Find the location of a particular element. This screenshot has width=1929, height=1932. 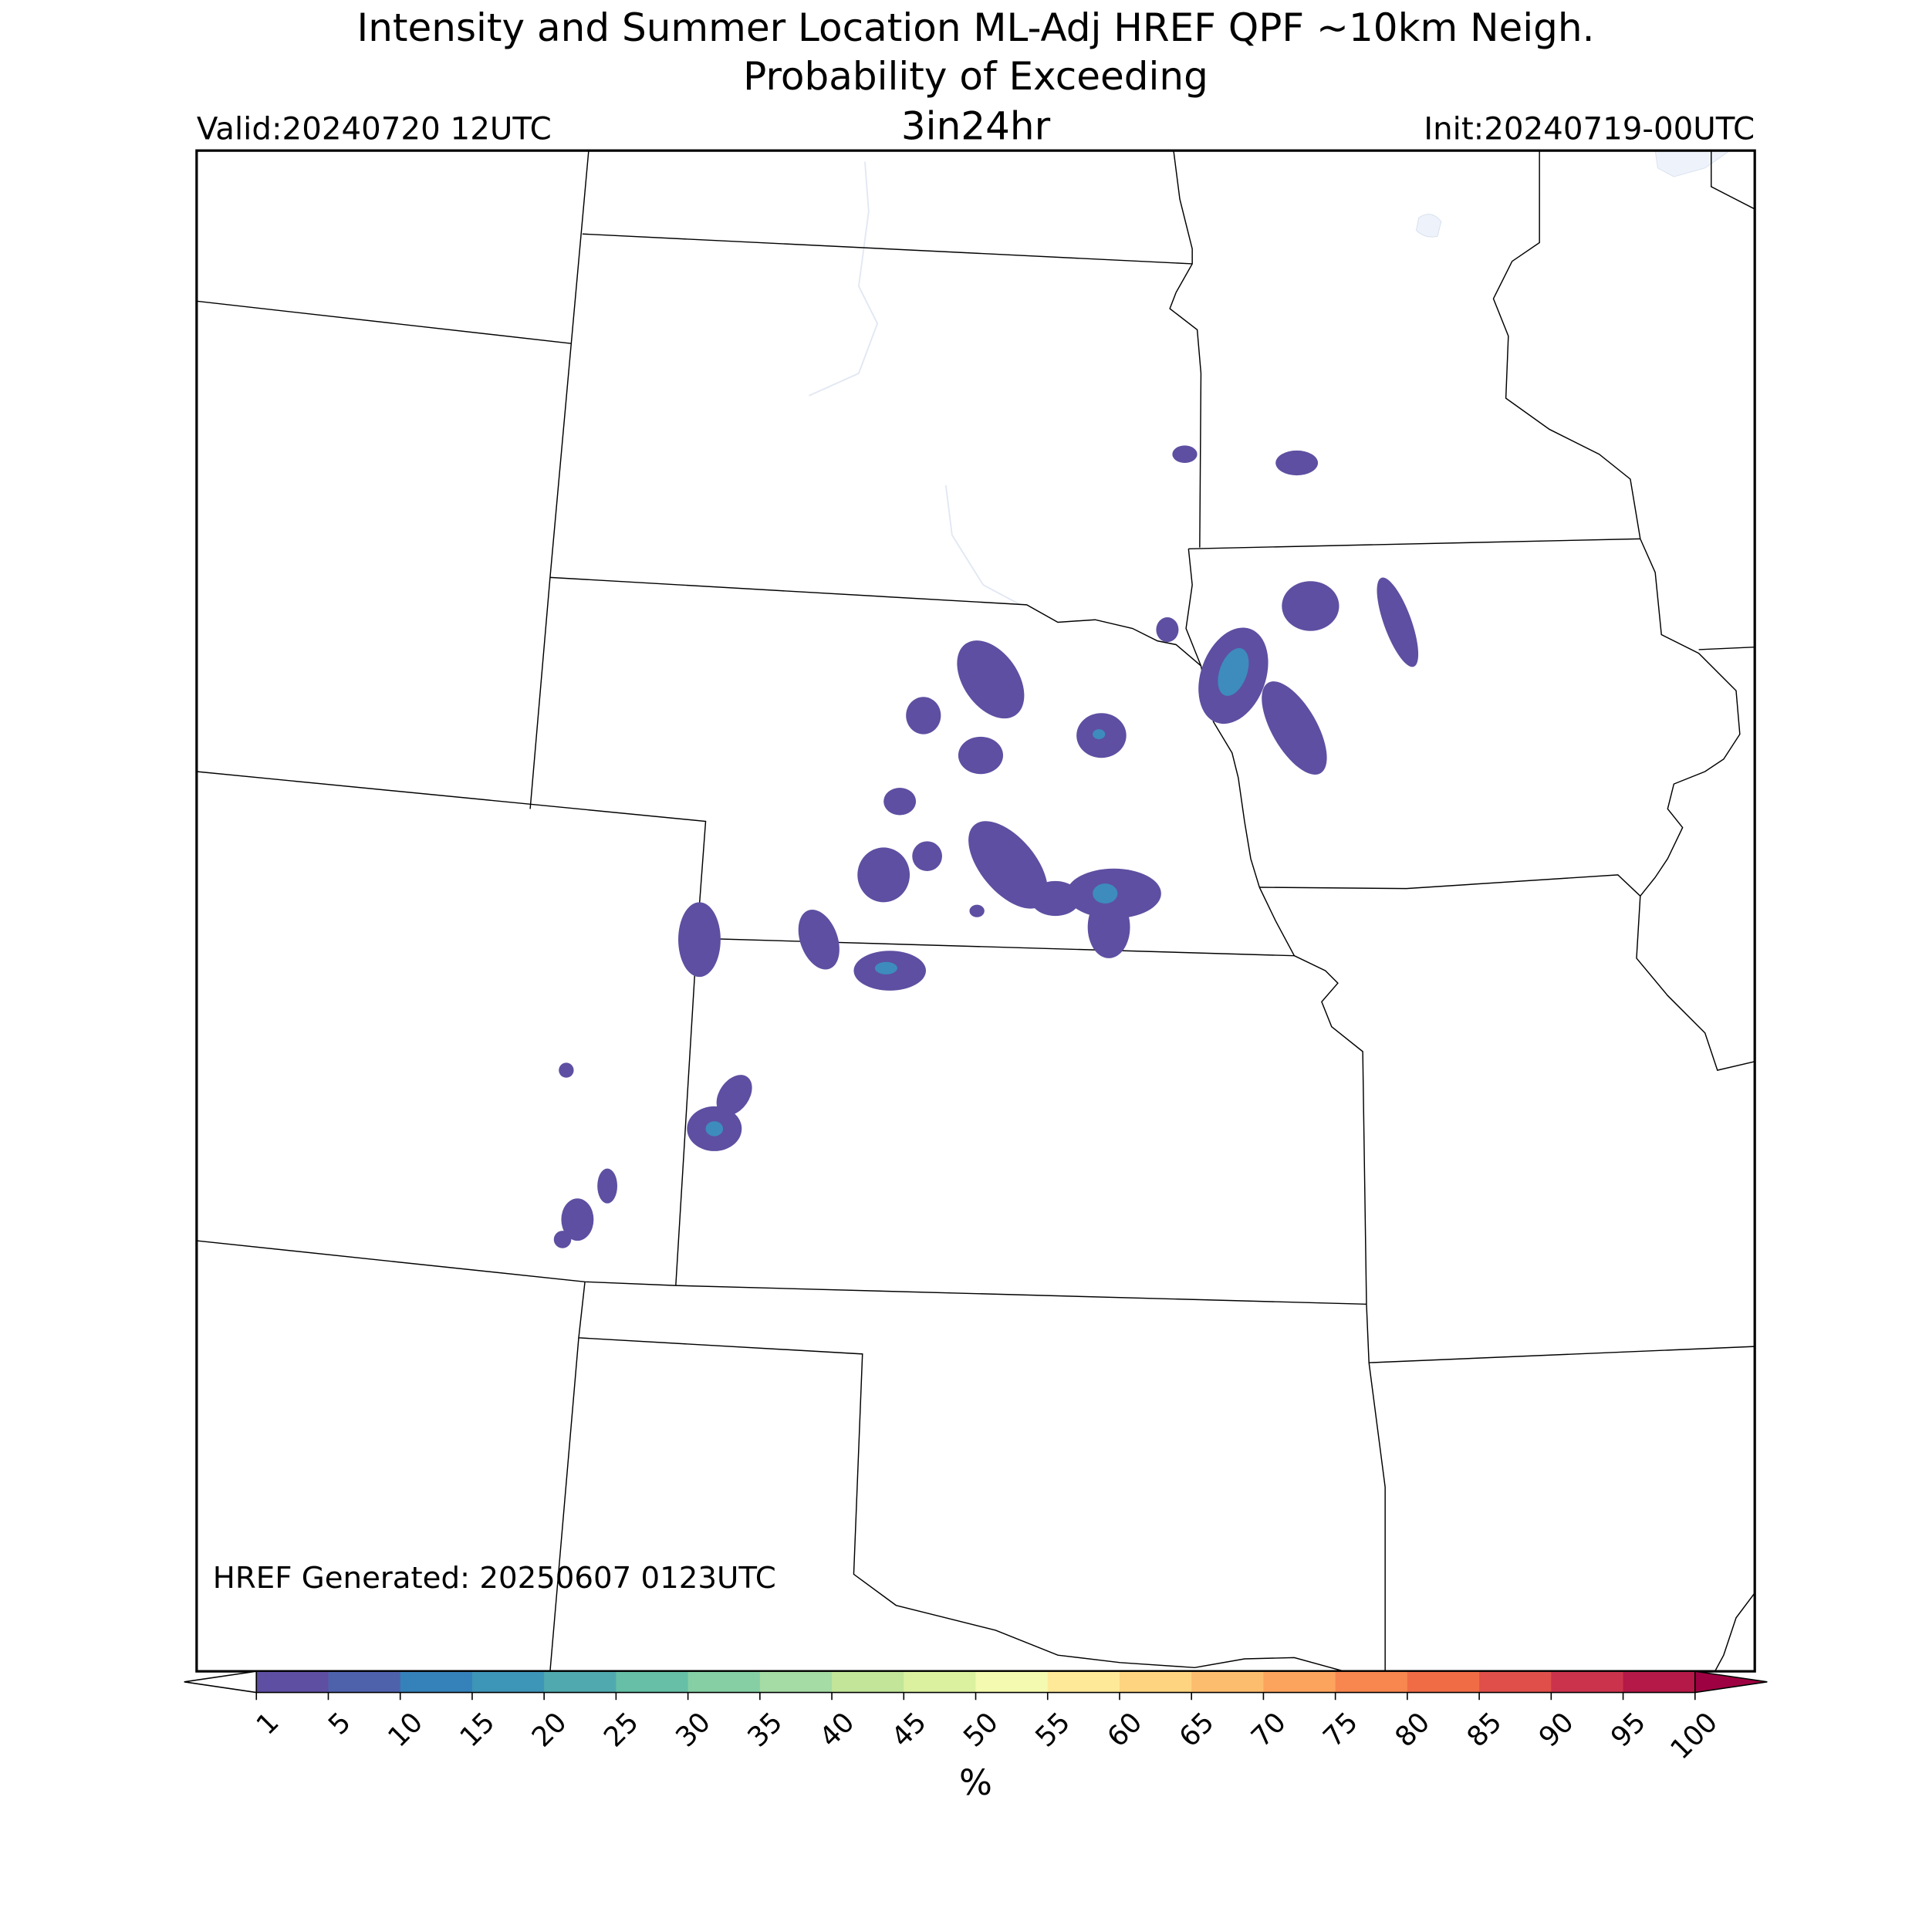

lake is located at coordinates (1428, 226).